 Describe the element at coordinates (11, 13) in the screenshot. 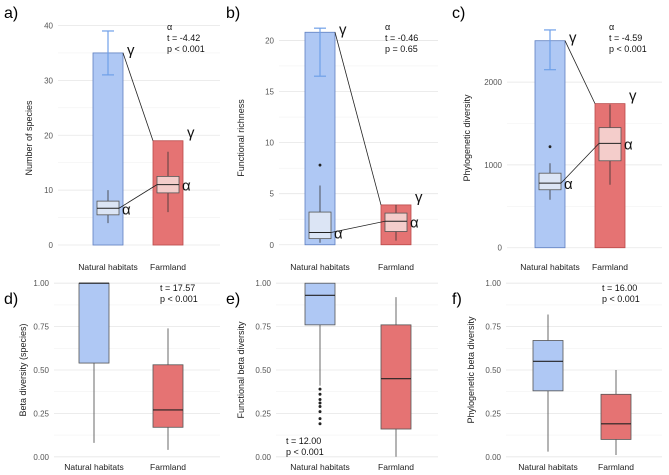

I see `panel-label: a)` at that location.